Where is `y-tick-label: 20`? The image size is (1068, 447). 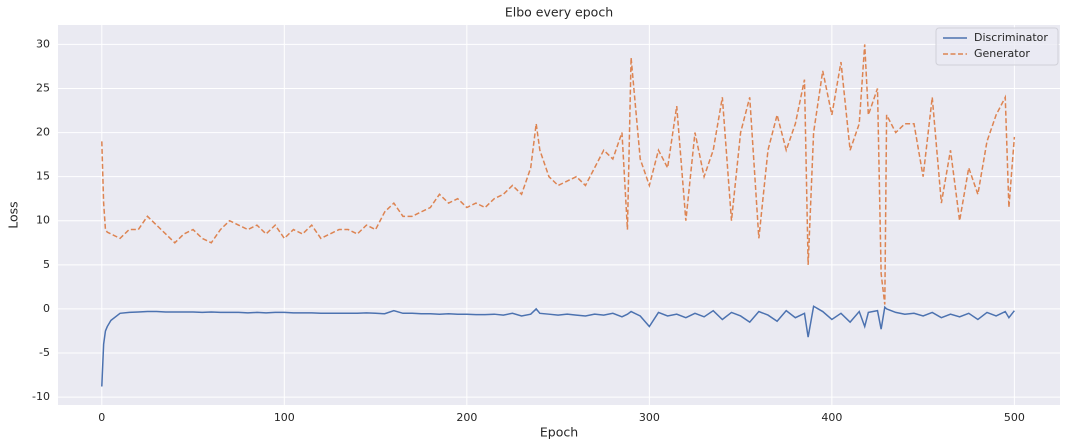
y-tick-label: 20 is located at coordinates (43, 132).